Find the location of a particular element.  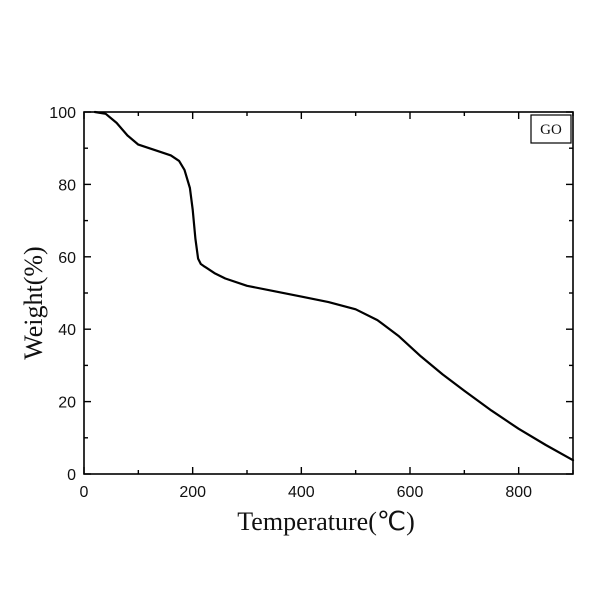

x-tick-label: 0 is located at coordinates (84, 492).